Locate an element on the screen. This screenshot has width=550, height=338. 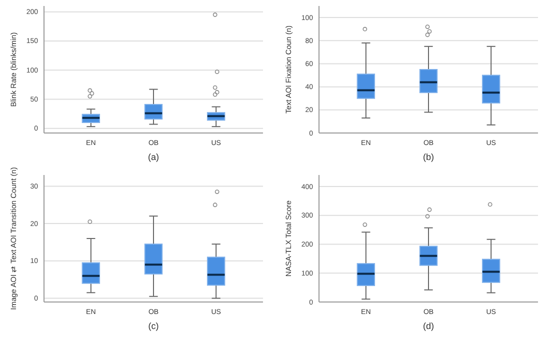
x-axis-title: (a) is located at coordinates (153, 157).